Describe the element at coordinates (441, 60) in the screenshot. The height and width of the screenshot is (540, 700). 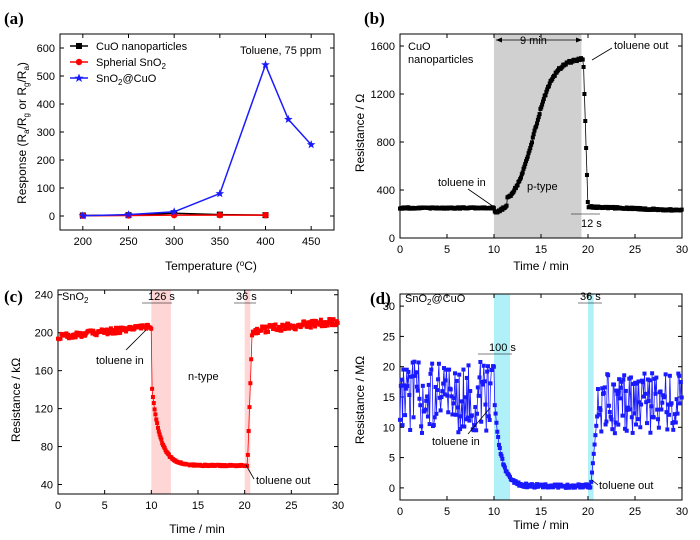
I see `title-b-line2: nanoparticles` at that location.